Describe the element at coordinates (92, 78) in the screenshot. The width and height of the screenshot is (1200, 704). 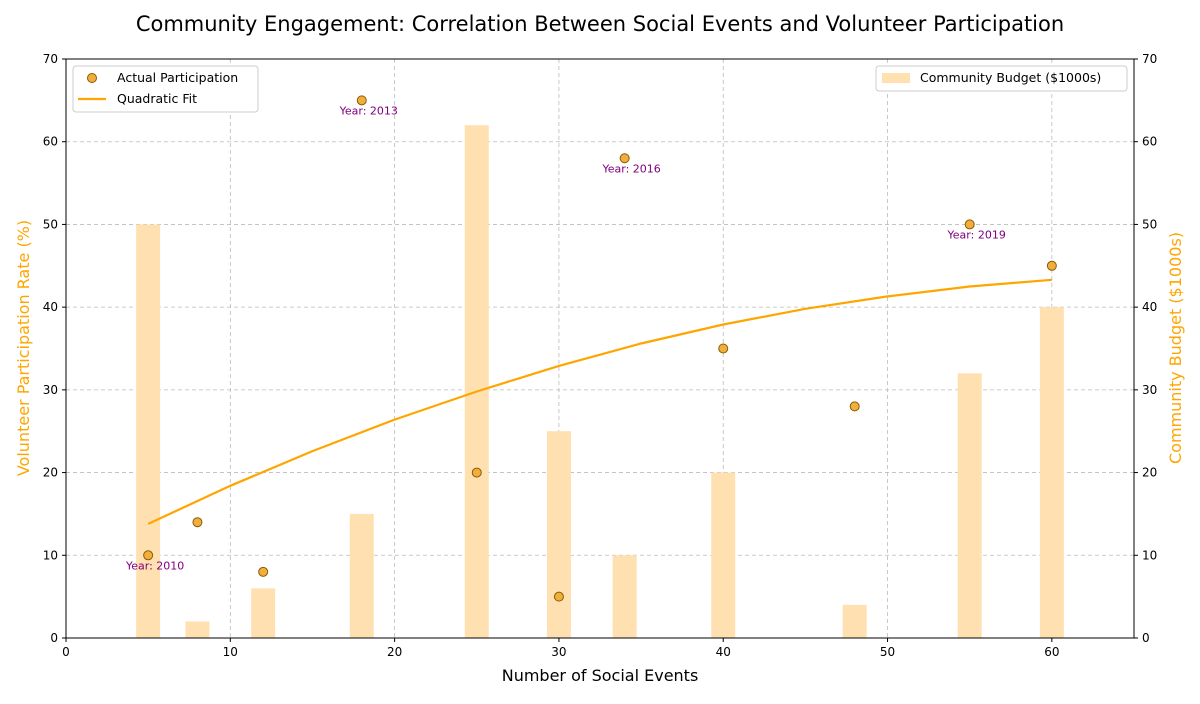
I see `legend-marker-points` at that location.